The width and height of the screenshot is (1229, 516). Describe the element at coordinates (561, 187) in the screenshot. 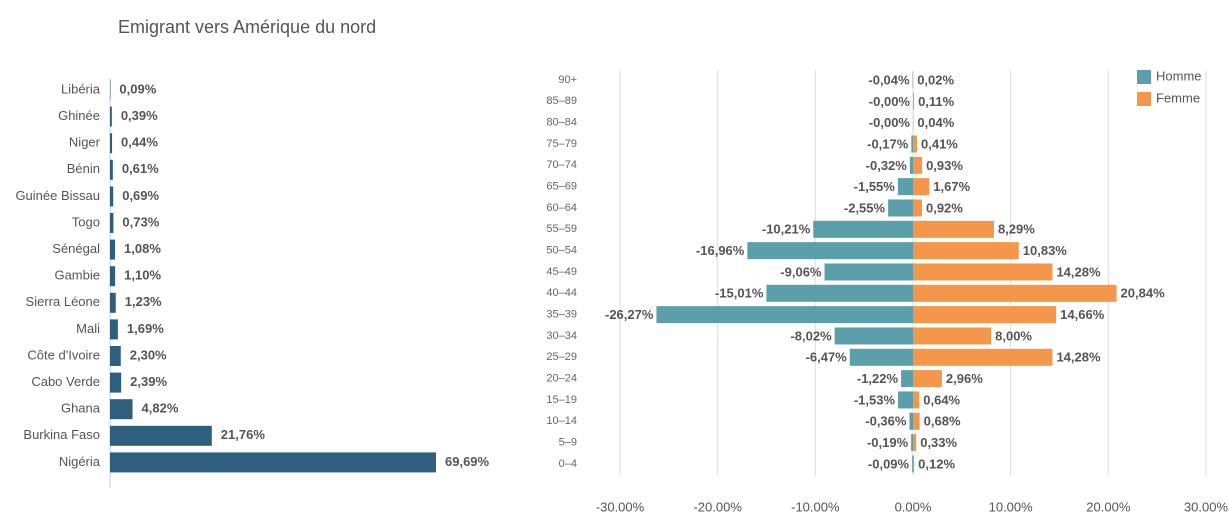

I see `age-label: 65–69` at that location.